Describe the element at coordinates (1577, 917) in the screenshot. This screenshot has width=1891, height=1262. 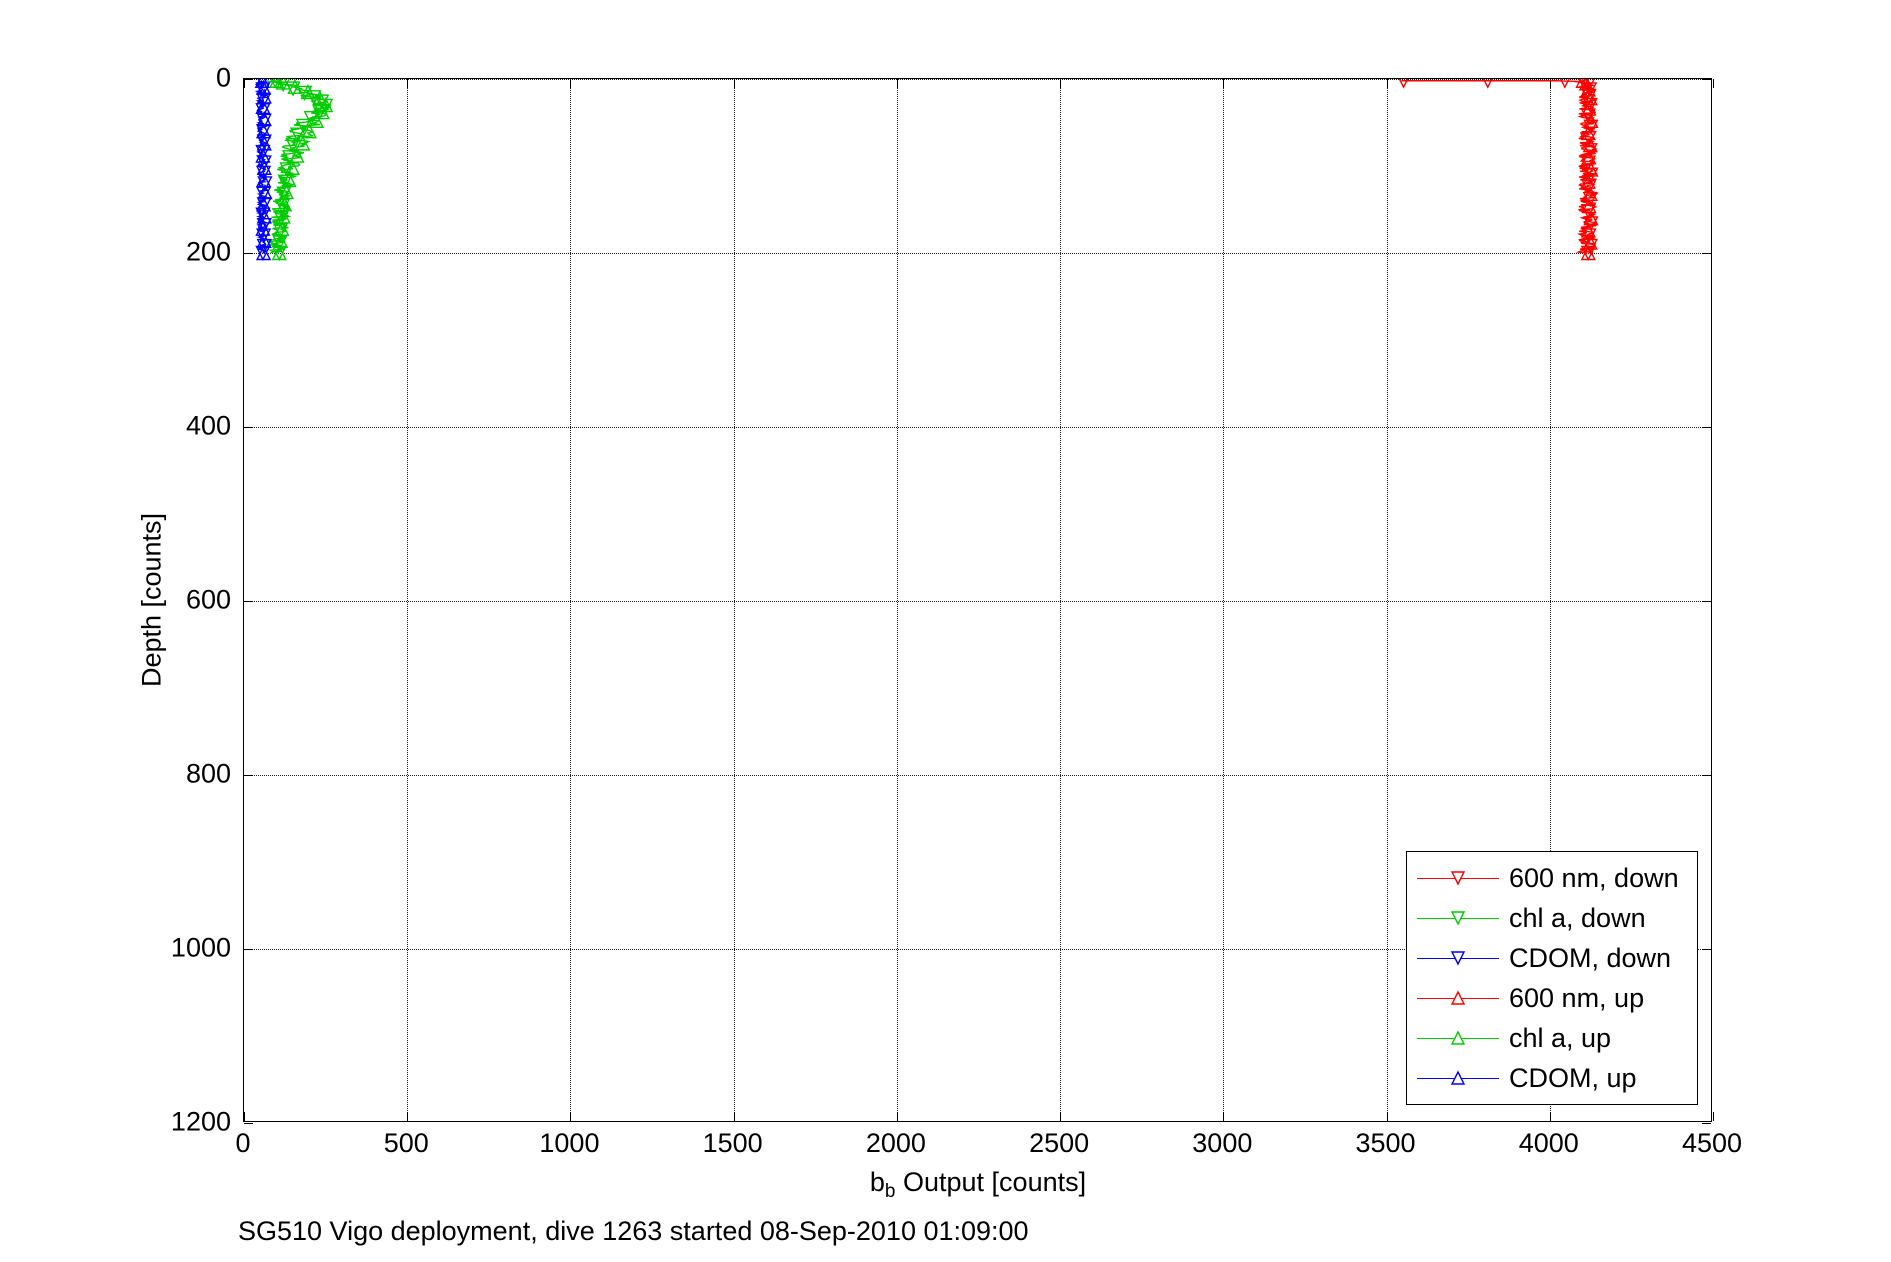
I see `legend-label: chl a, down` at that location.